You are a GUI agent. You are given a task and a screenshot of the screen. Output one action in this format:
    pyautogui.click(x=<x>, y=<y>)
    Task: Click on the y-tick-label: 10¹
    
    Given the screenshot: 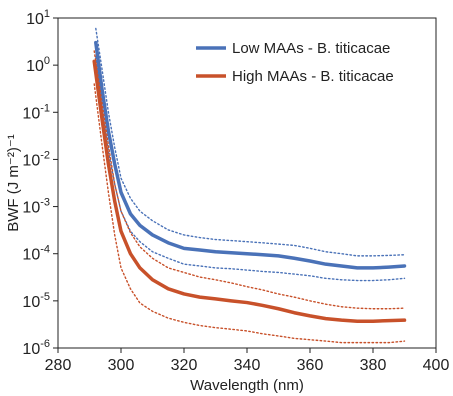 What is the action you would take?
    pyautogui.click(x=38, y=18)
    